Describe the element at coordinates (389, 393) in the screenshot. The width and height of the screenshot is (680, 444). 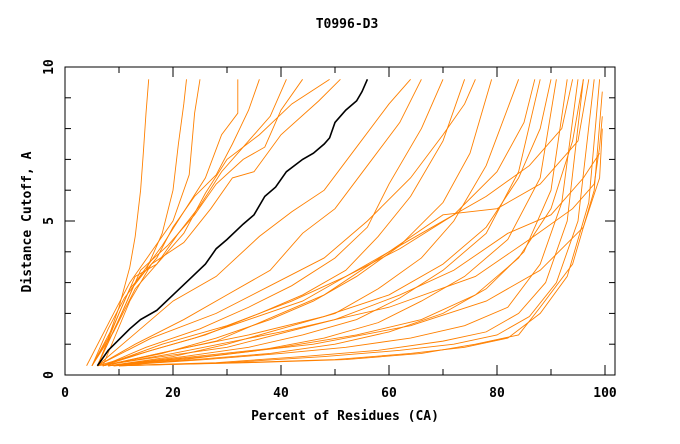
I see `x-tick-label: 60` at that location.